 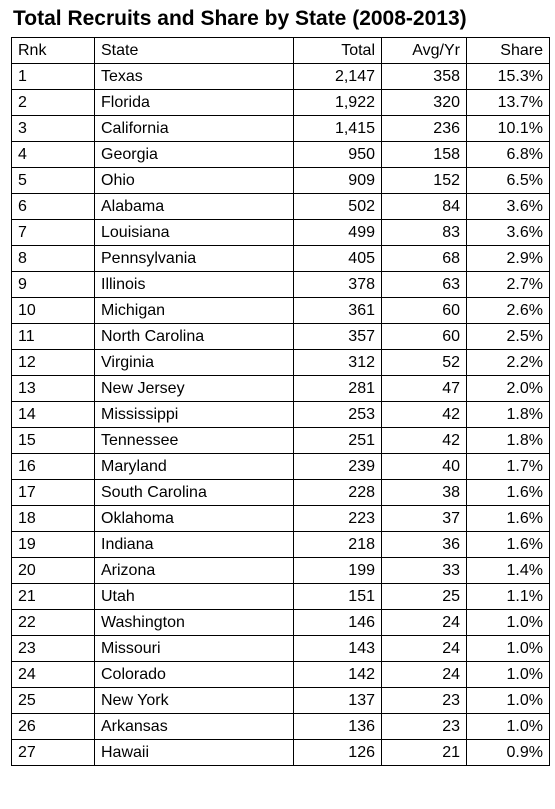 What do you see at coordinates (194, 544) in the screenshot?
I see `state-cell: Indiana` at bounding box center [194, 544].